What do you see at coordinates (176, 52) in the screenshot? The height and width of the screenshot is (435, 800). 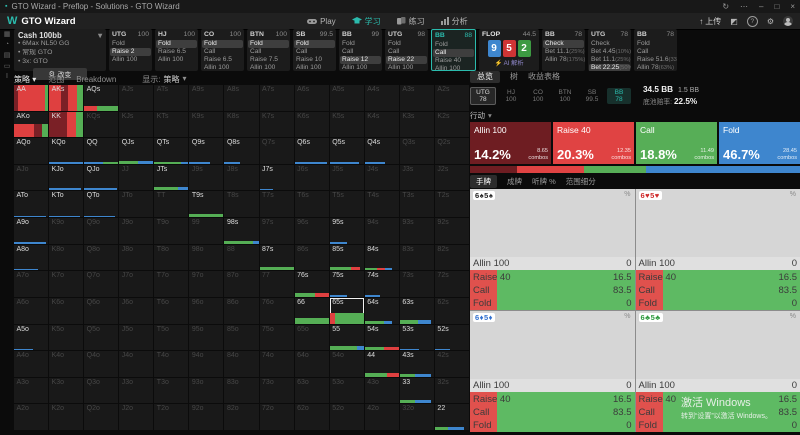 I see `node-action: Raise 6.5` at bounding box center [176, 52].